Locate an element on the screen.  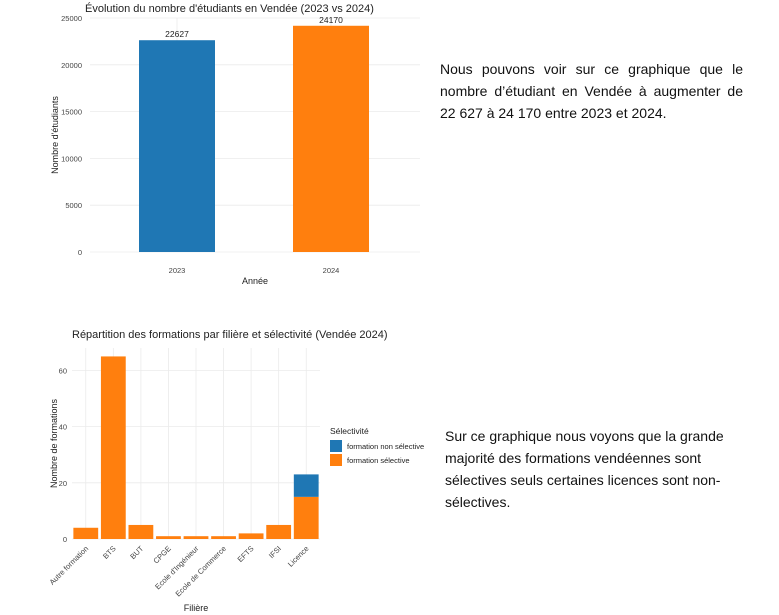
chart1-ytick-label: 10000 is located at coordinates (71, 158).